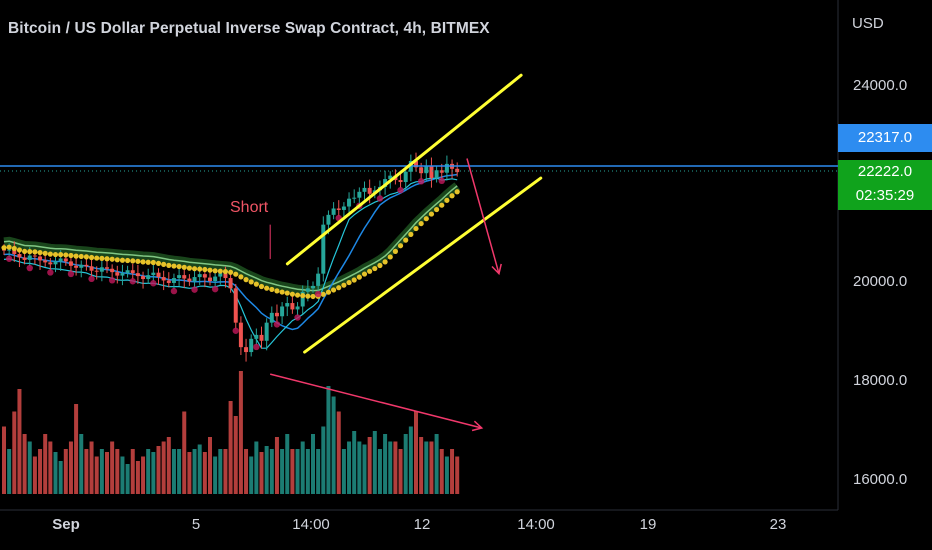  I want to click on short-annotation: Short, so click(249, 207).